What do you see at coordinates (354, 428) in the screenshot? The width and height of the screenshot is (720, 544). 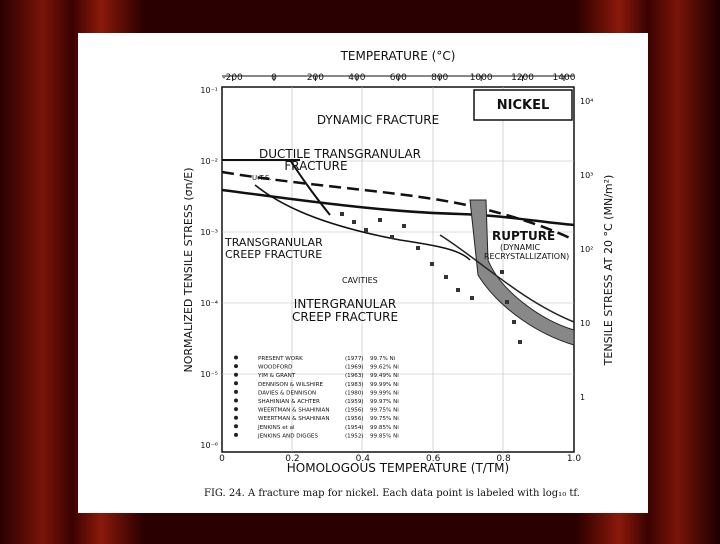 I see `legend-text: (1954)` at bounding box center [354, 428].